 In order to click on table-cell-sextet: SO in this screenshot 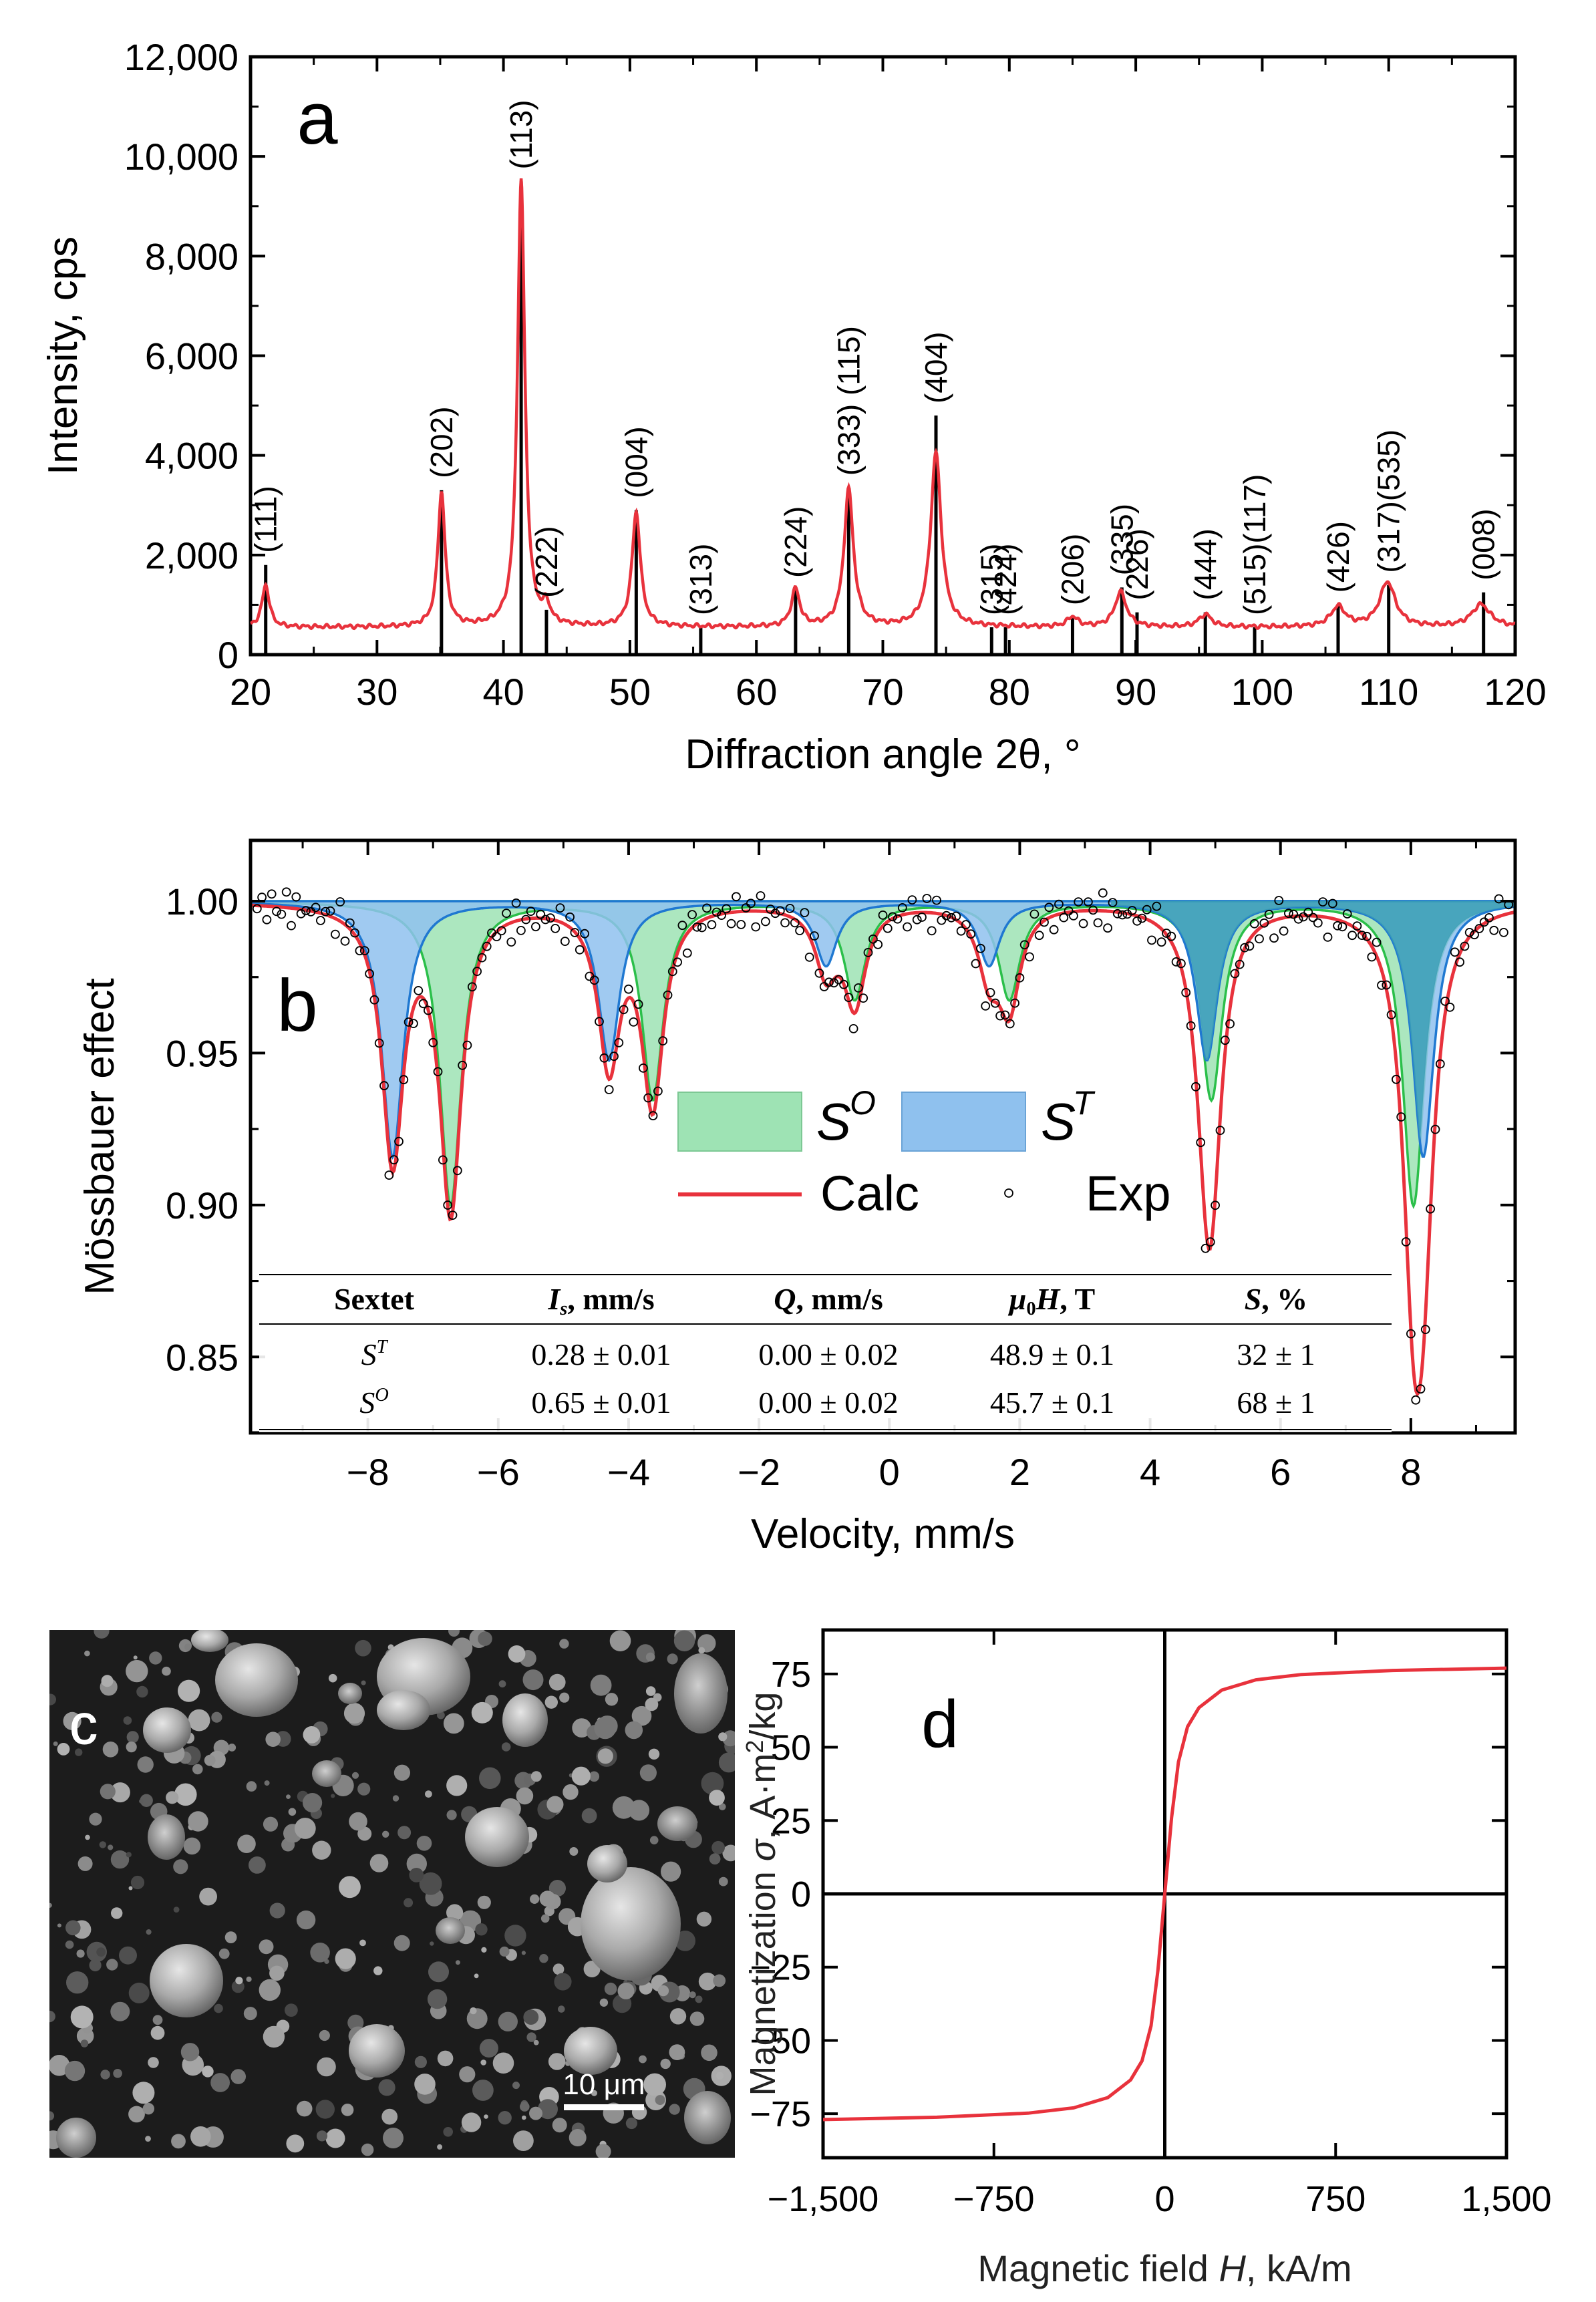, I will do `click(374, 1403)`.